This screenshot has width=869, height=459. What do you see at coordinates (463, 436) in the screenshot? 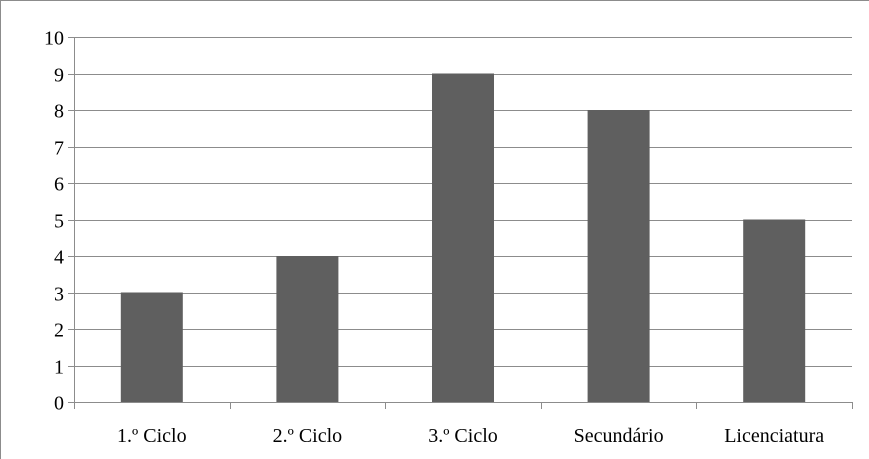
I see `x-tick-label: 3.º Ciclo` at bounding box center [463, 436].